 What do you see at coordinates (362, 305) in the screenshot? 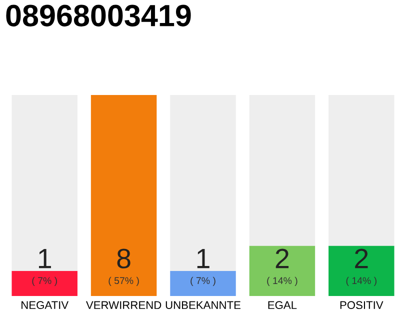
I see `x-tick-label: POSITIV` at bounding box center [362, 305].